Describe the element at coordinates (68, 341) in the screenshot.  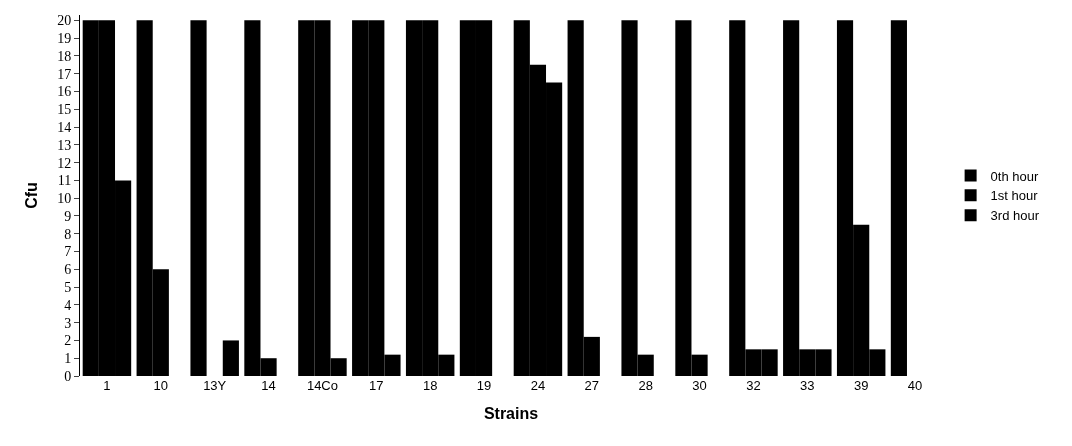
I see `y-tick-label: 2` at that location.